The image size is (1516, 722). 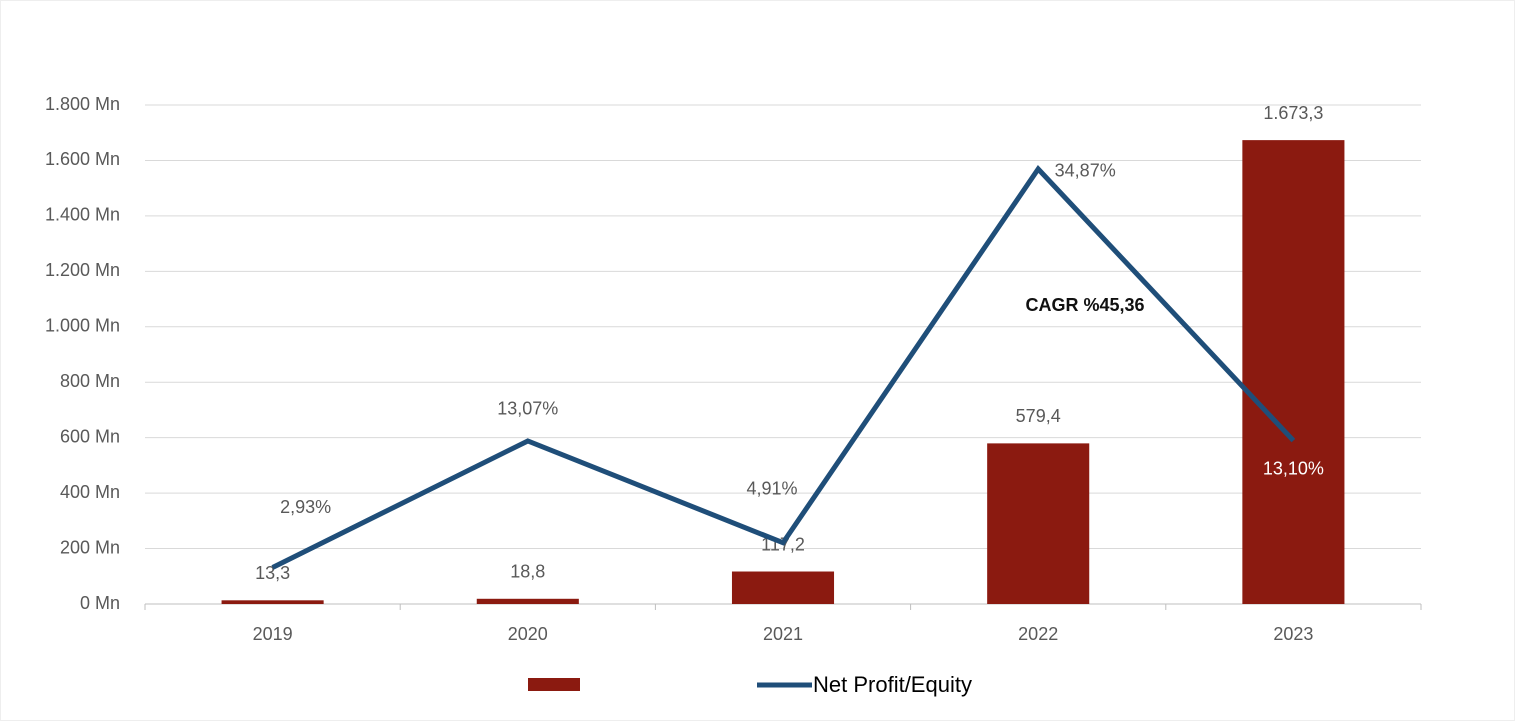 I want to click on y-tick-label: 600 Mn, so click(x=90, y=436).